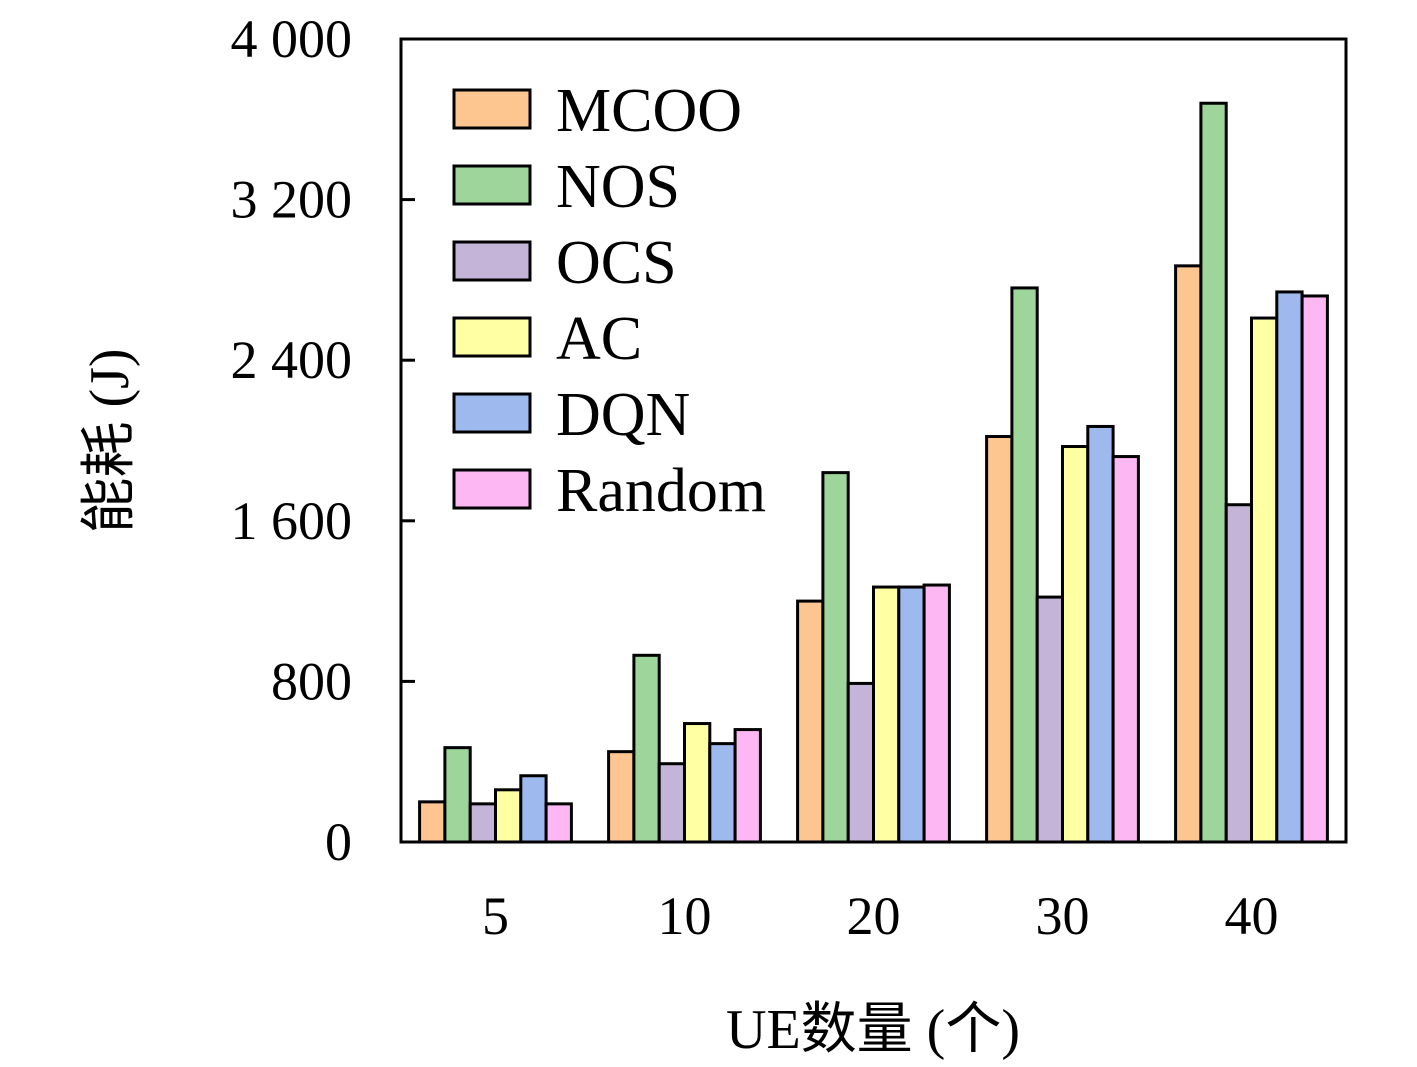 This screenshot has width=1417, height=1067. What do you see at coordinates (492, 109) in the screenshot?
I see `legend-swatch-mcoo` at bounding box center [492, 109].